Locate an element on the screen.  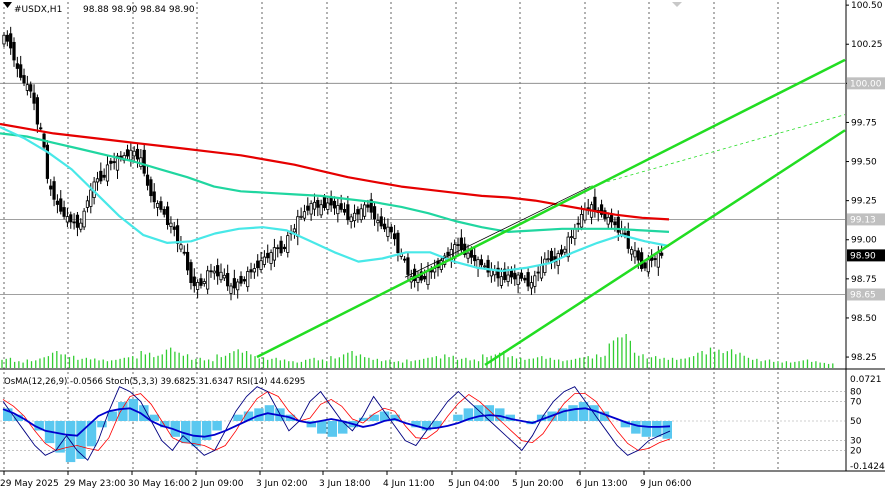
osc-level-label: 80 is located at coordinates (856, 393).